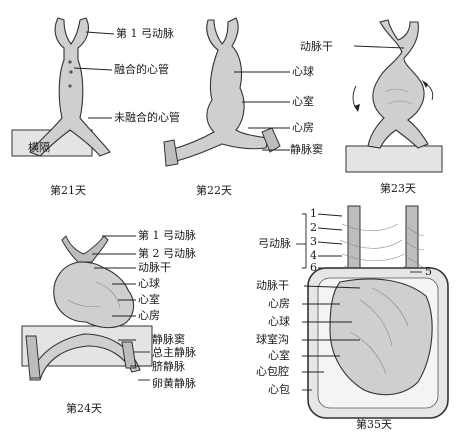 This screenshot has height=438, width=456. Describe the element at coordinates (167, 235) in the screenshot. I see `label-first-arch-artery-24: 第 1 弓动脉` at that location.